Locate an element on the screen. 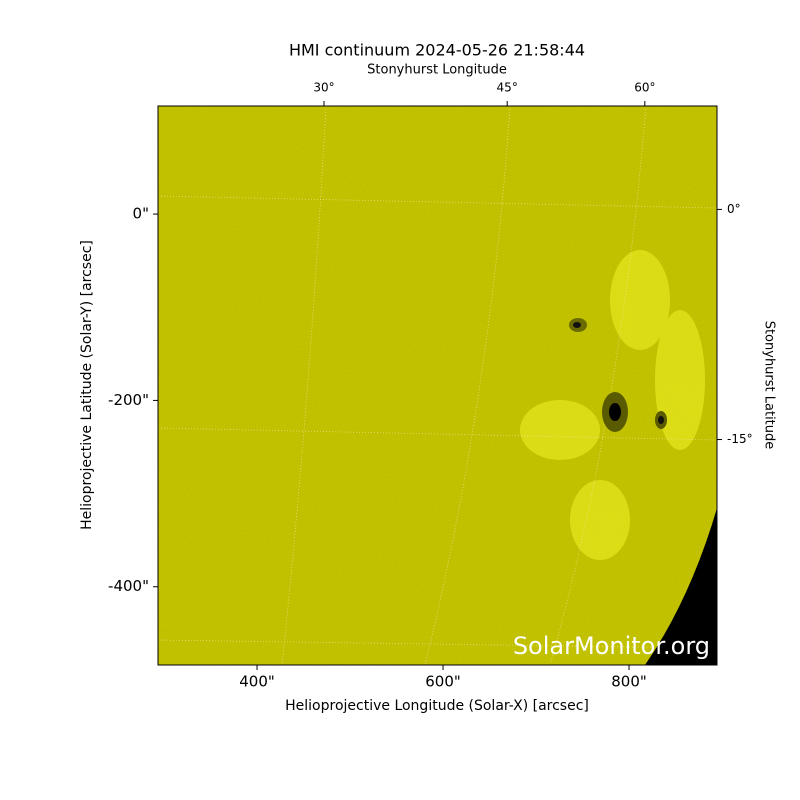  x-tick-label: 400" is located at coordinates (257, 682).